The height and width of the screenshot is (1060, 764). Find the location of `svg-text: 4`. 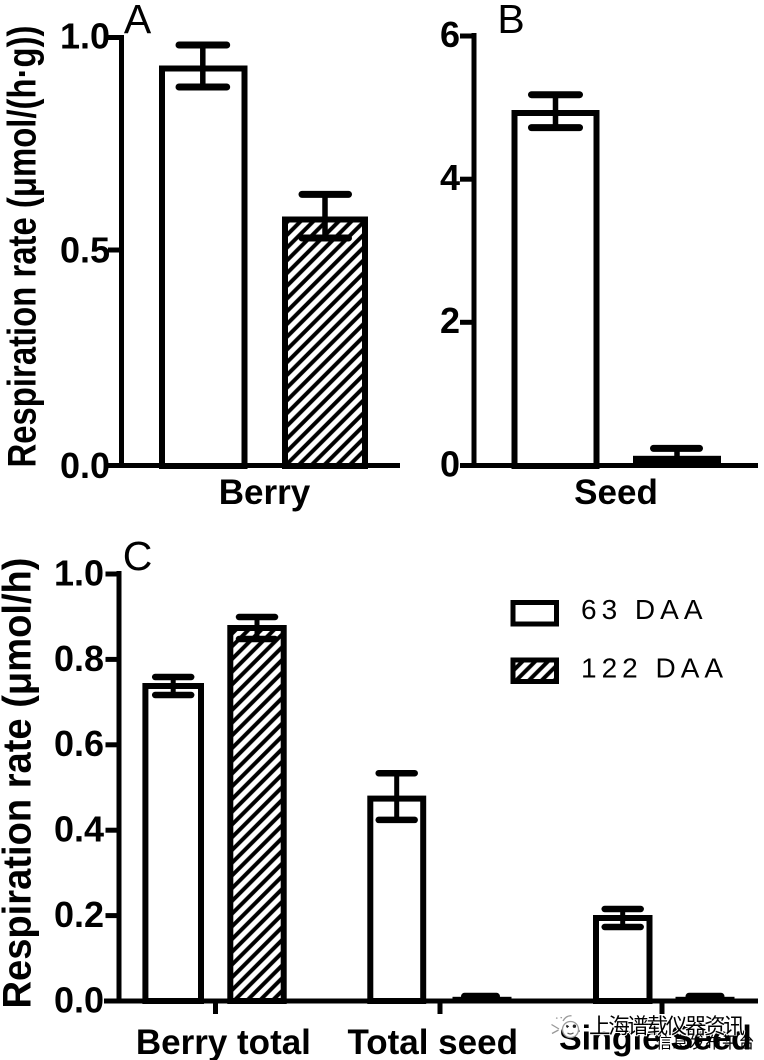

svg-text: 4 is located at coordinates (450, 177).